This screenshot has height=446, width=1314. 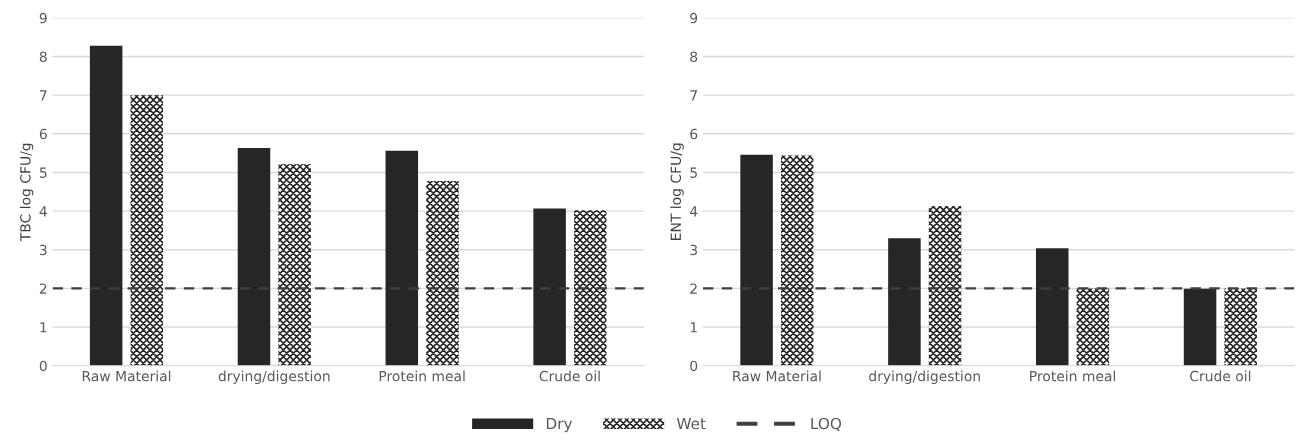 What do you see at coordinates (677, 191) in the screenshot?
I see `y-axis-title: ENT log CFU/g` at bounding box center [677, 191].